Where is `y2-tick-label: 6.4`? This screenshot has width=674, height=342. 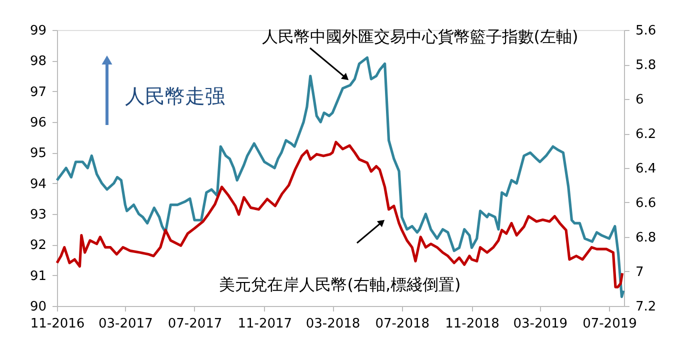
y2-tick-label: 6.4 is located at coordinates (646, 169).